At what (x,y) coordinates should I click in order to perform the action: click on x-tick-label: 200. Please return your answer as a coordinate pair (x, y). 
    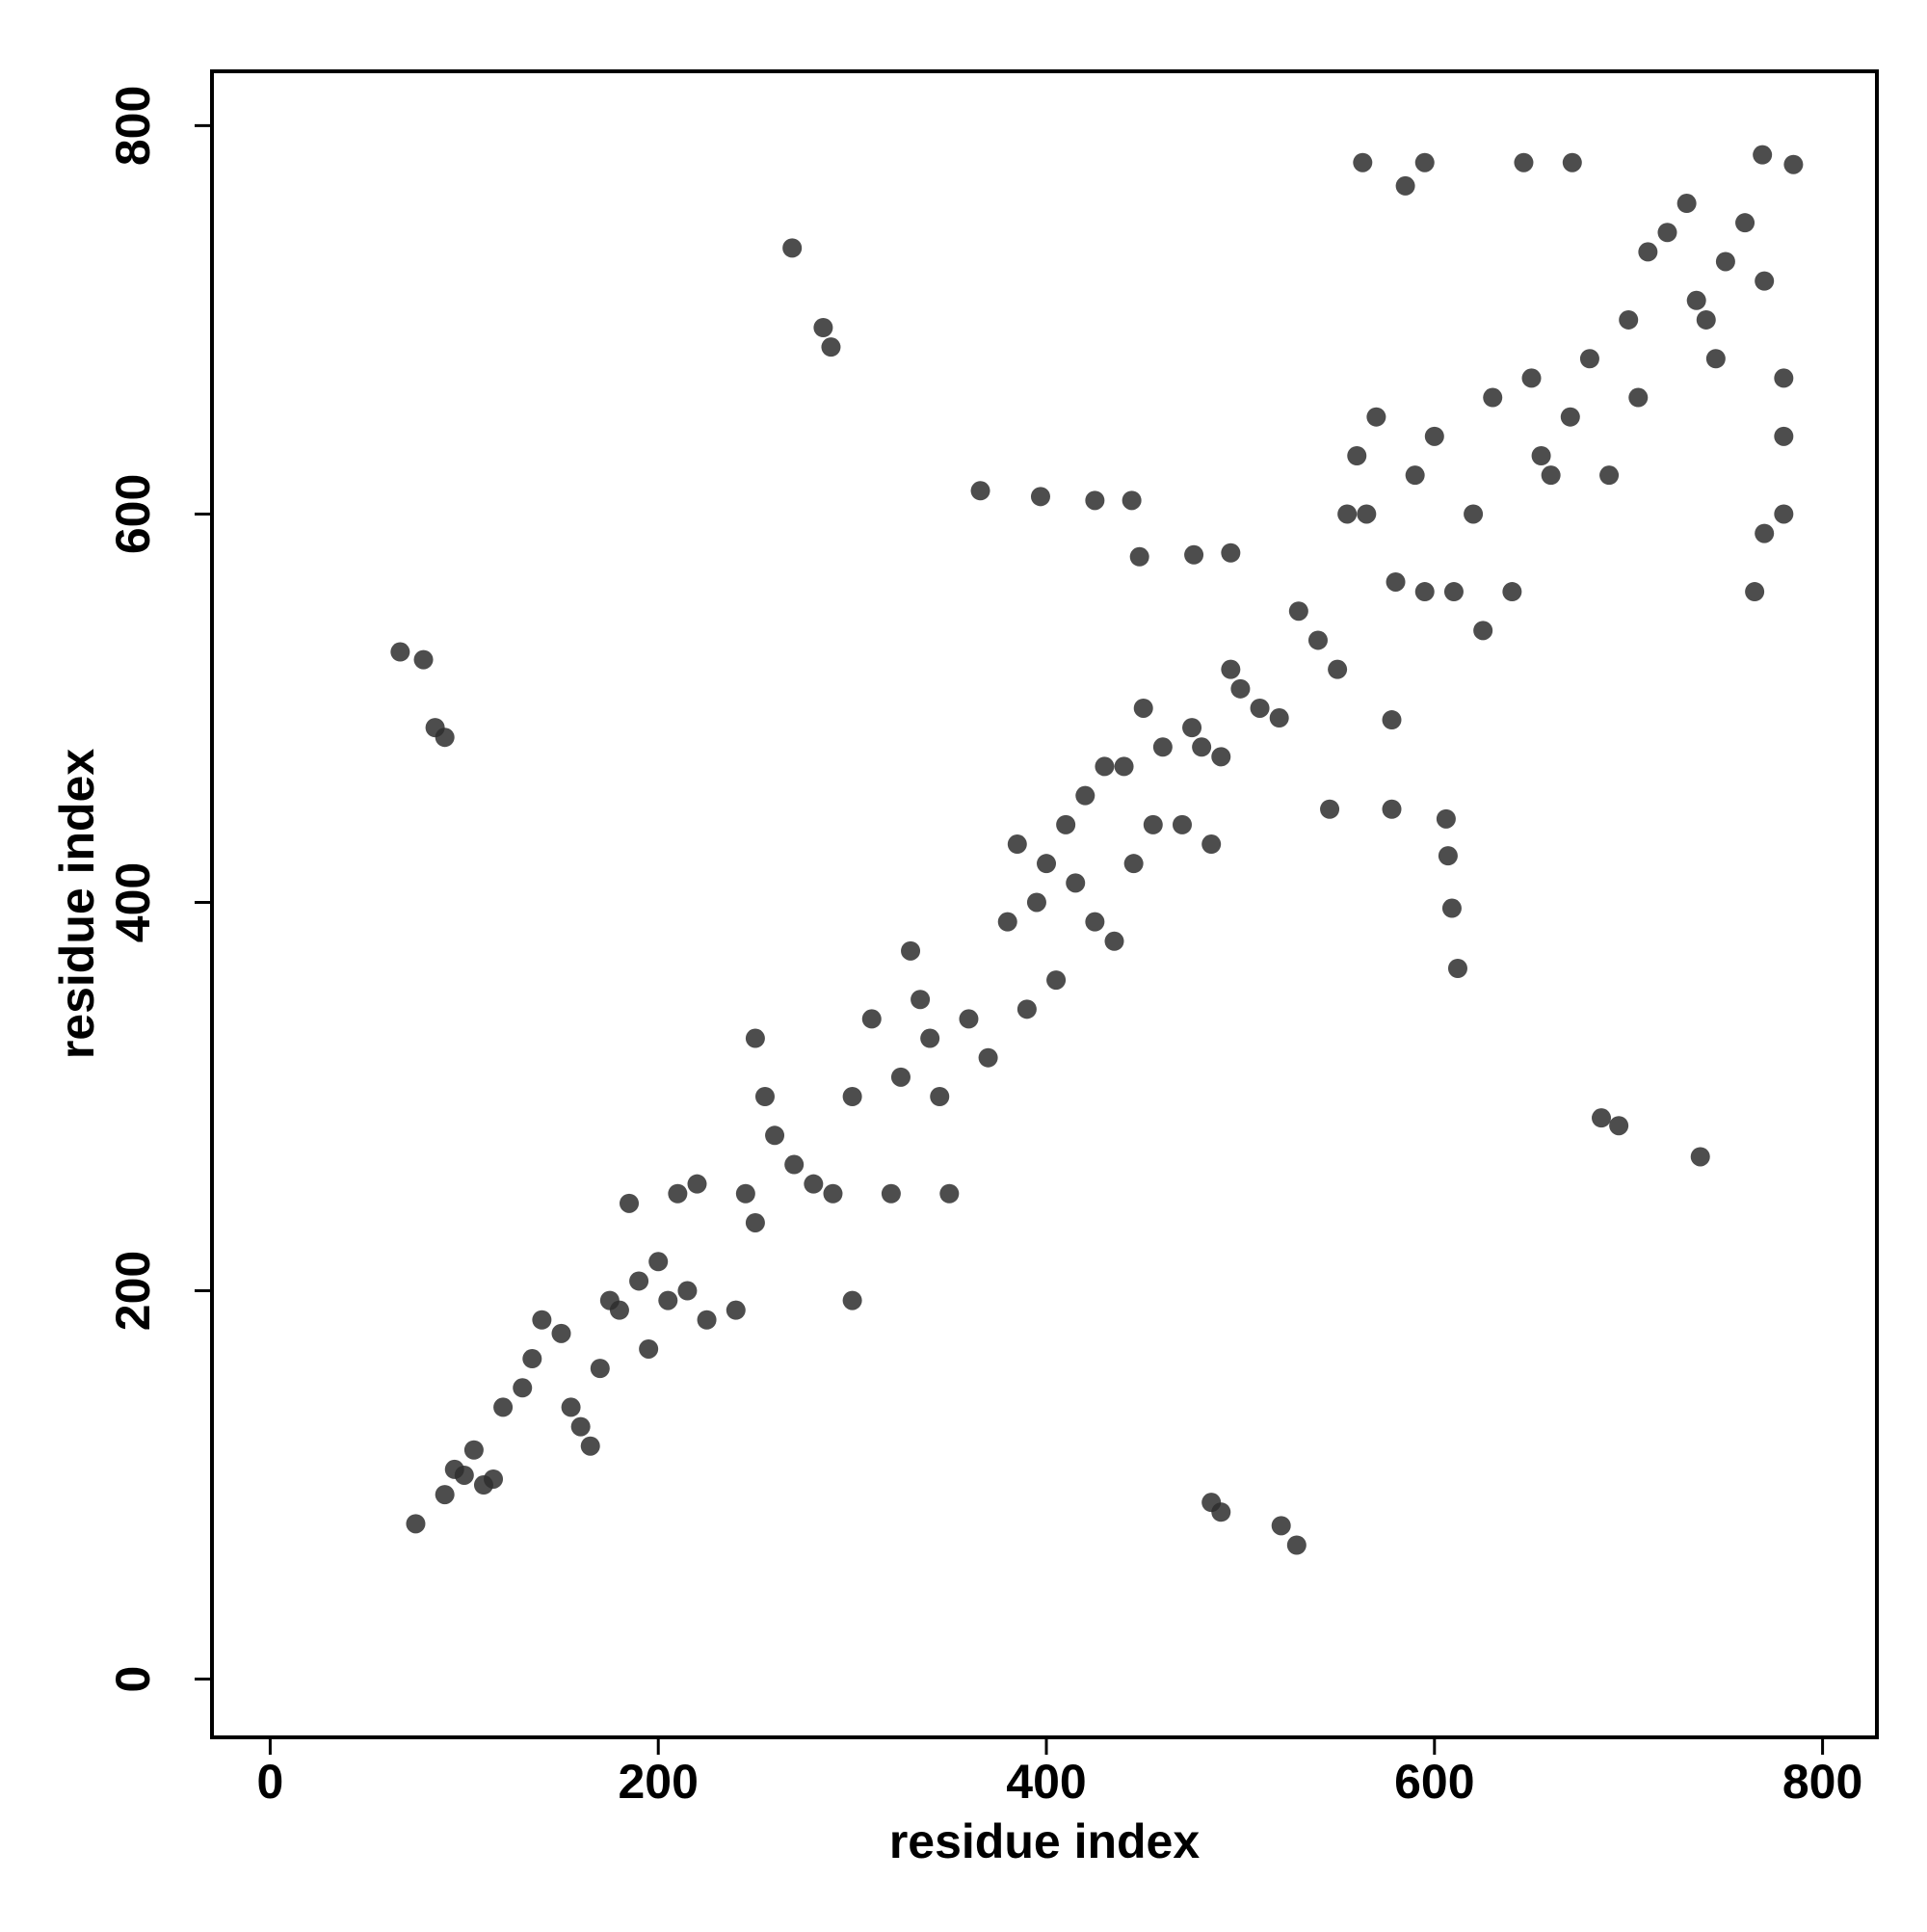
    Looking at the image, I should click on (658, 1782).